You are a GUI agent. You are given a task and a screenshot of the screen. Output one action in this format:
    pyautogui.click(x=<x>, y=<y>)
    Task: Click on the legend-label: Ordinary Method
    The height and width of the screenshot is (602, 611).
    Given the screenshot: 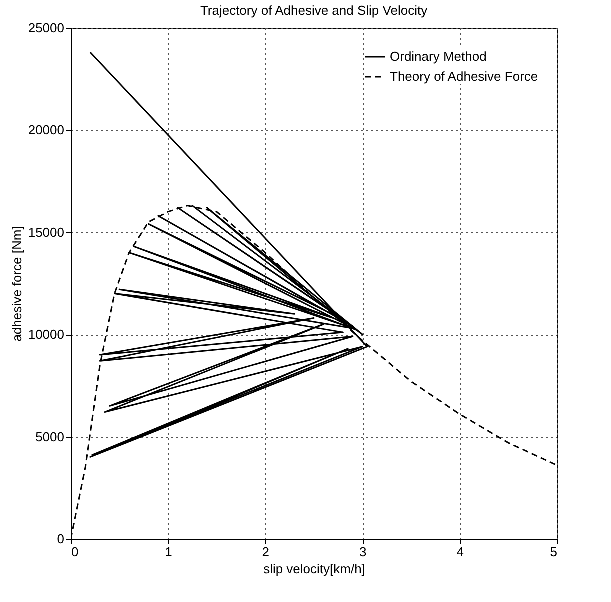 What is the action you would take?
    pyautogui.click(x=438, y=56)
    